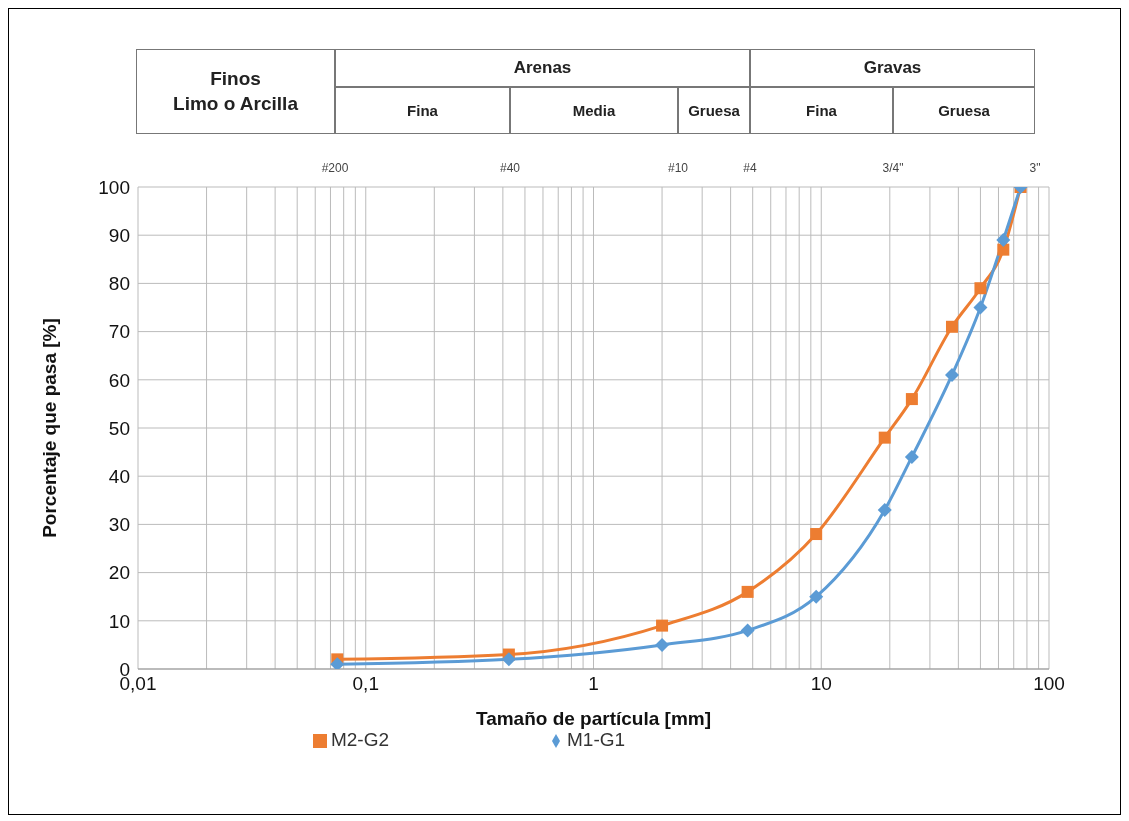  What do you see at coordinates (119, 573) in the screenshot?
I see `y-tick-label: 20` at bounding box center [119, 573].